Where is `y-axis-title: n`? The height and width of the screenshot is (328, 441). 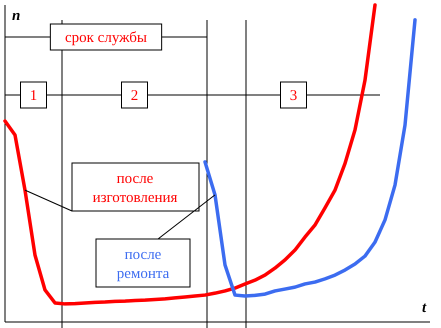
y-axis-title: n is located at coordinates (16, 16).